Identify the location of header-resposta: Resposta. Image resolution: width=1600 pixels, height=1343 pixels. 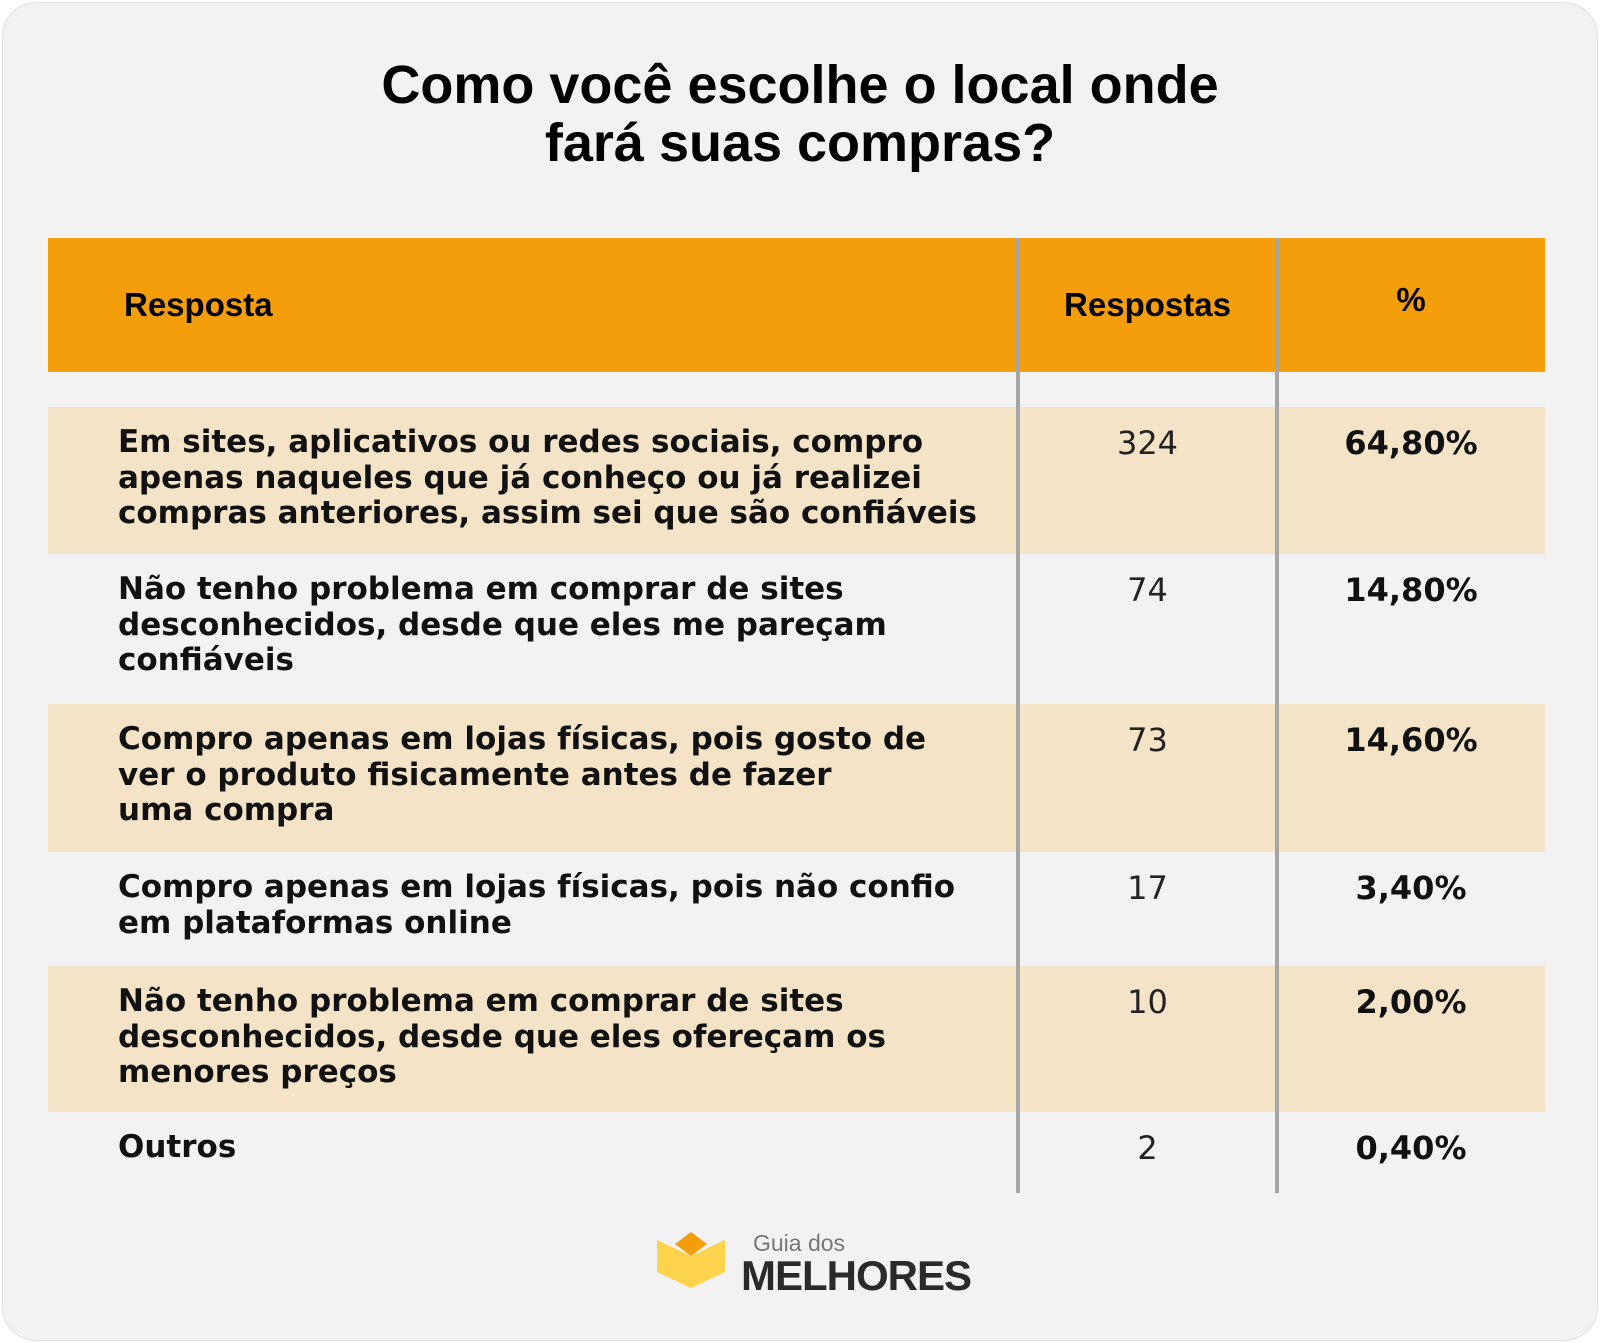
(198, 304).